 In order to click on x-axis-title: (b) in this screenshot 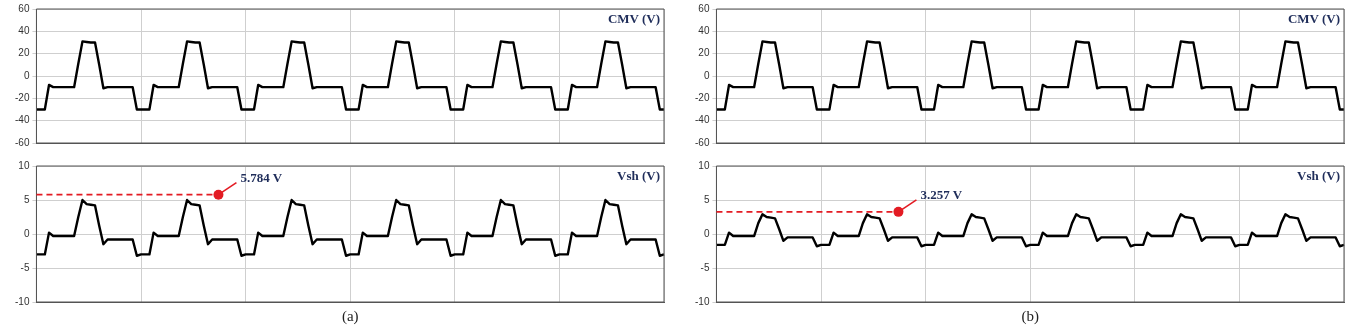, I will do `click(1030, 316)`.